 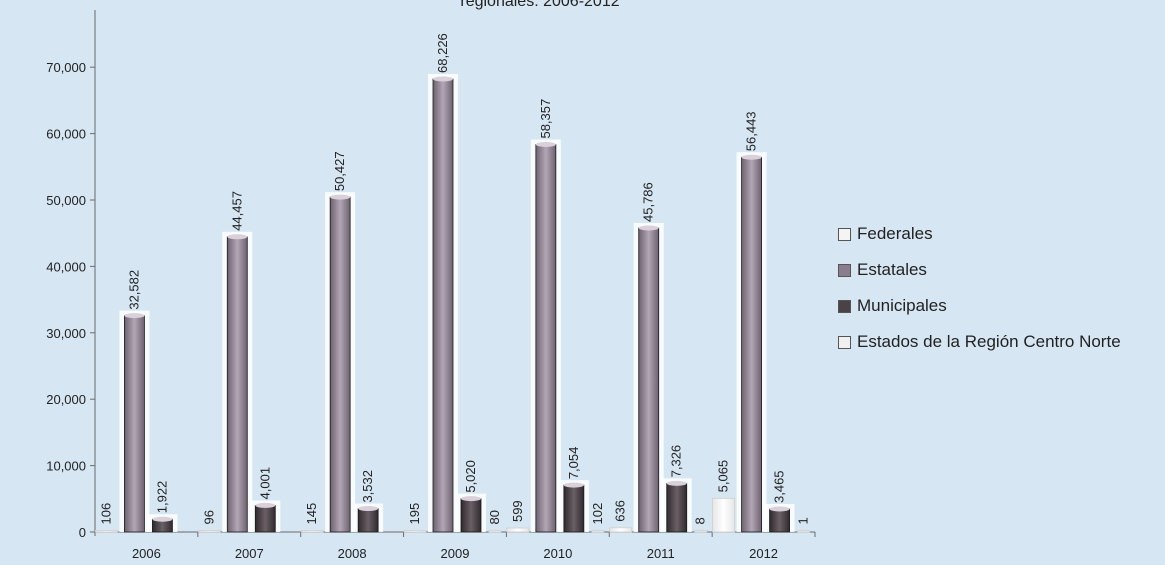 I want to click on data-label: 8, so click(x=700, y=520).